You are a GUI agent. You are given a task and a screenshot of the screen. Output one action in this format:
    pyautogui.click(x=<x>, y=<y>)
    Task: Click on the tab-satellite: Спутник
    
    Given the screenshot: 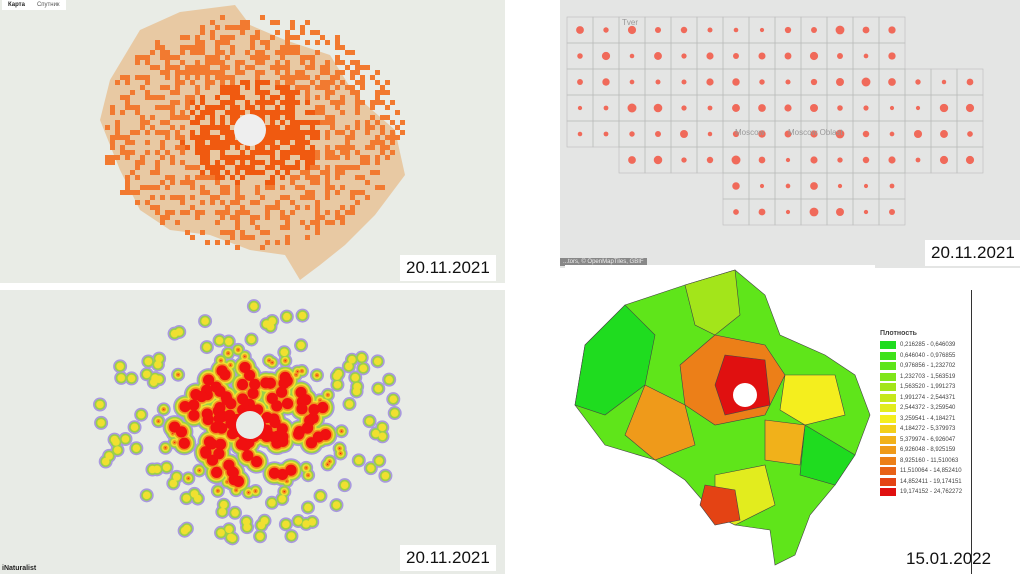 What is the action you would take?
    pyautogui.click(x=48, y=5)
    